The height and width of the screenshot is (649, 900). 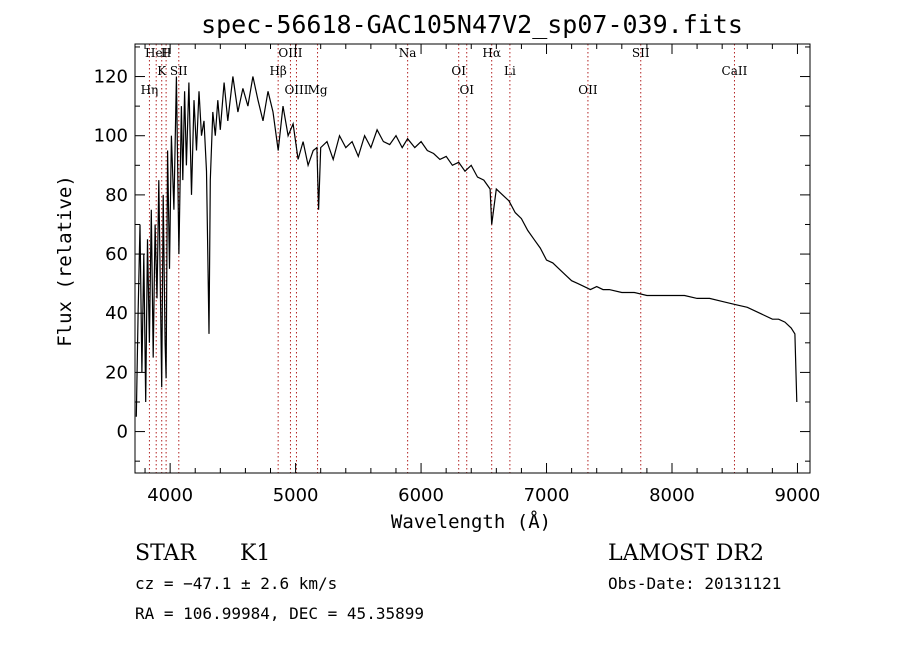 What do you see at coordinates (111, 77) in the screenshot?
I see `y-tick-label: 120` at bounding box center [111, 77].